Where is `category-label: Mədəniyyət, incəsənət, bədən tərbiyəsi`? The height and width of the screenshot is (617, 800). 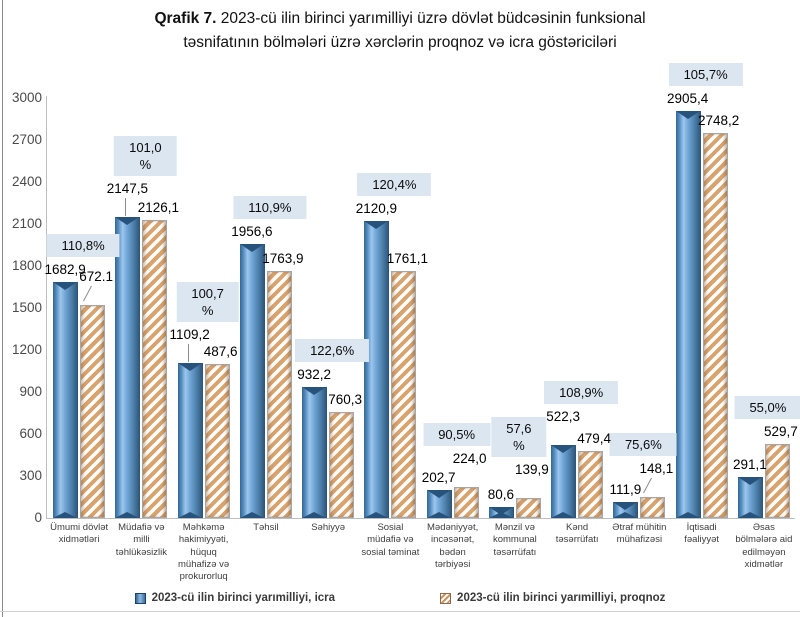 category-label: Mədəniyyət, incəsənət, bədən tərbiyəsi is located at coordinates (453, 546).